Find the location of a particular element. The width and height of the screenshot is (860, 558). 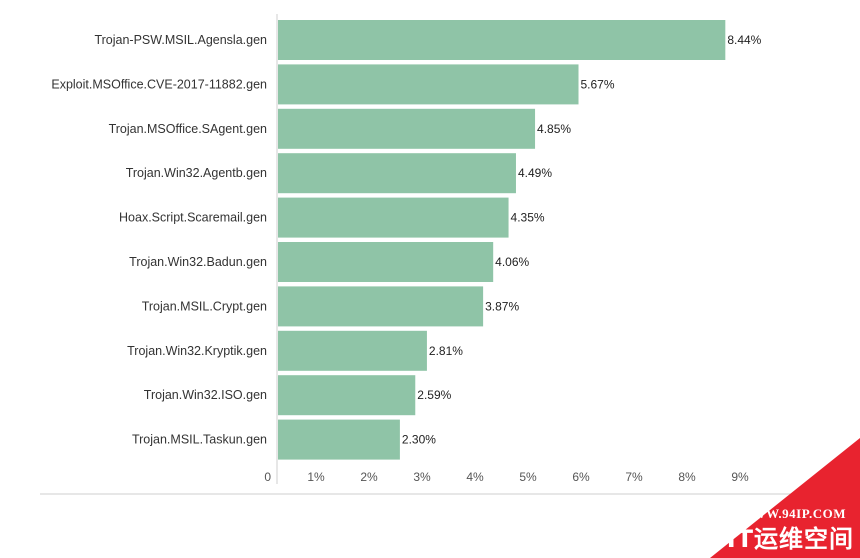

watermark-brand: IT运维空间 is located at coordinates (790, 539).